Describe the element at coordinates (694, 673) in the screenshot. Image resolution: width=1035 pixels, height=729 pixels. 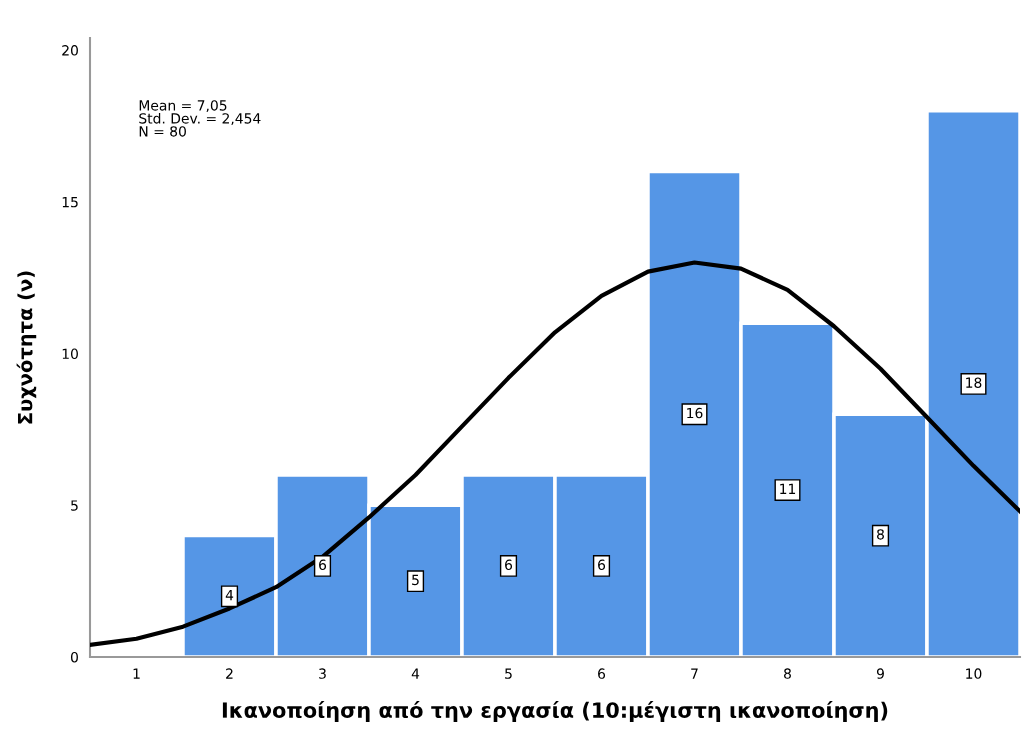
I see `x-tick-label: 7` at that location.